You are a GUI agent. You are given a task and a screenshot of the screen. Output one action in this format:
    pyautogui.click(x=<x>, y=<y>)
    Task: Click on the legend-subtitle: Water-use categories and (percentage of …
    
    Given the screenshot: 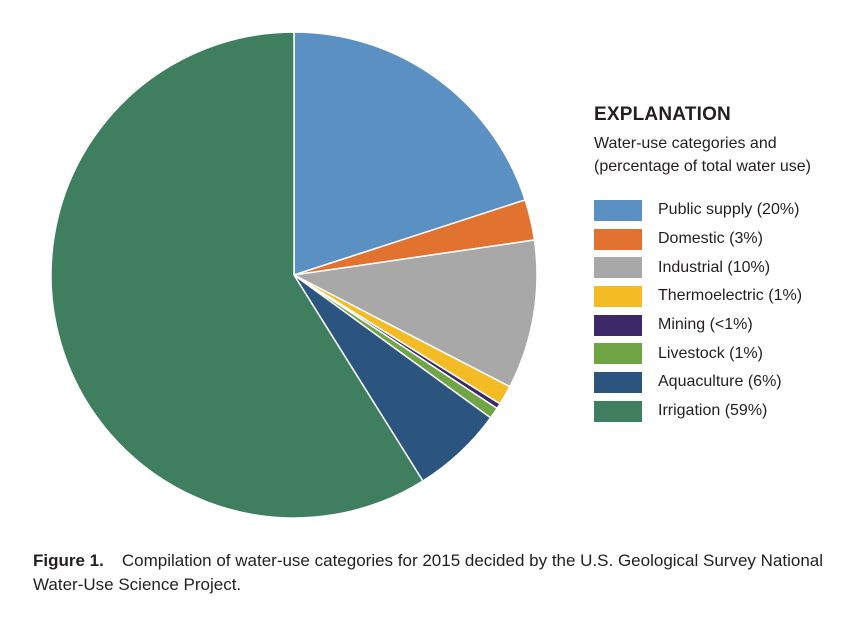 What is the action you would take?
    pyautogui.click(x=724, y=155)
    